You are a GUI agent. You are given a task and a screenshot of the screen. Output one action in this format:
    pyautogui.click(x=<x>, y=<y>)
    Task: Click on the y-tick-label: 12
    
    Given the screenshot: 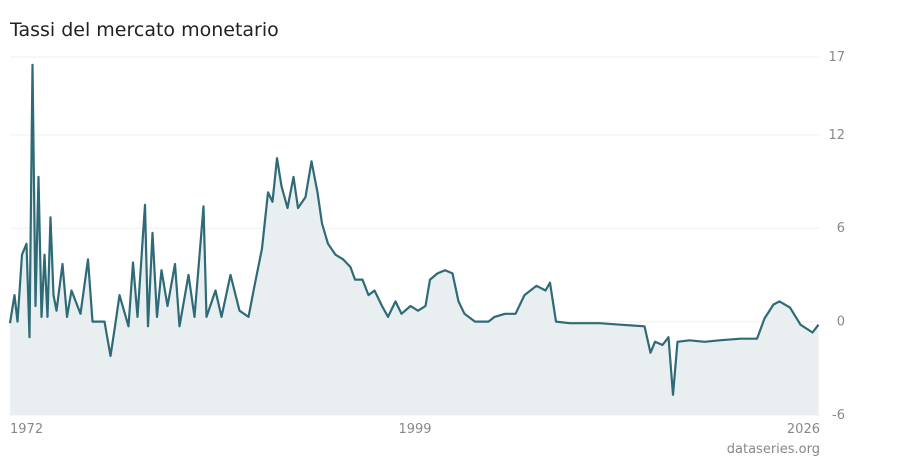 What is the action you would take?
    pyautogui.click(x=836, y=135)
    